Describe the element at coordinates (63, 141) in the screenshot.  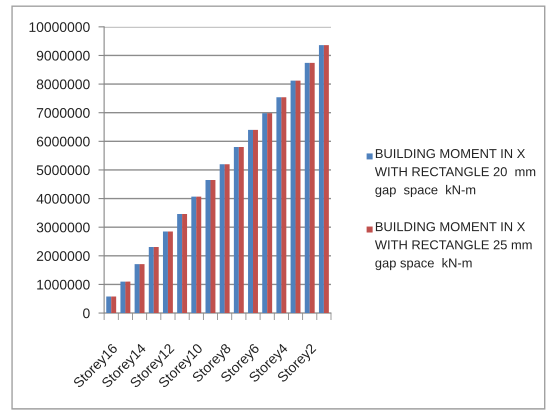
I see `y-tick-label: 6000000` at that location.